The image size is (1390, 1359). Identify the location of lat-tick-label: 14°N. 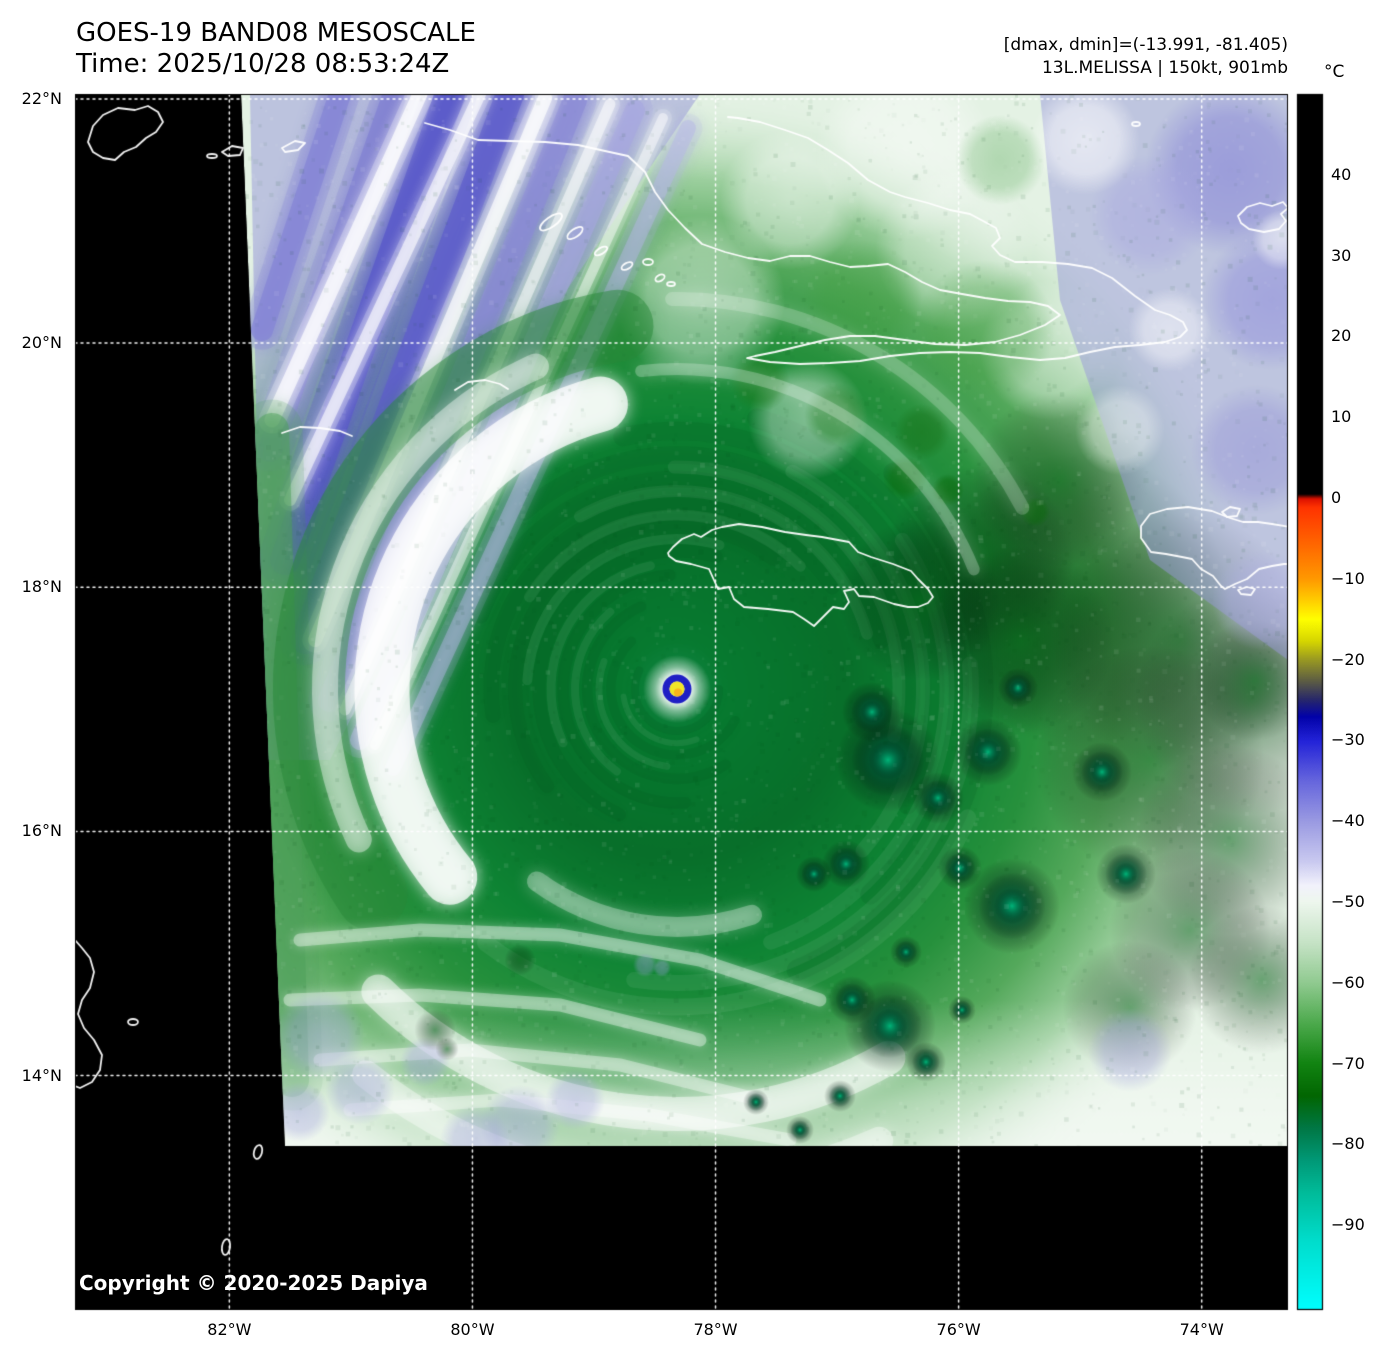
(41, 1075).